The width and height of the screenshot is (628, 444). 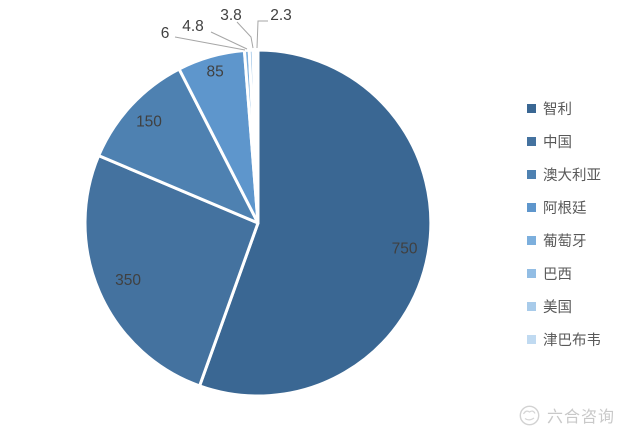 I want to click on legend-item: 智利, so click(x=564, y=108).